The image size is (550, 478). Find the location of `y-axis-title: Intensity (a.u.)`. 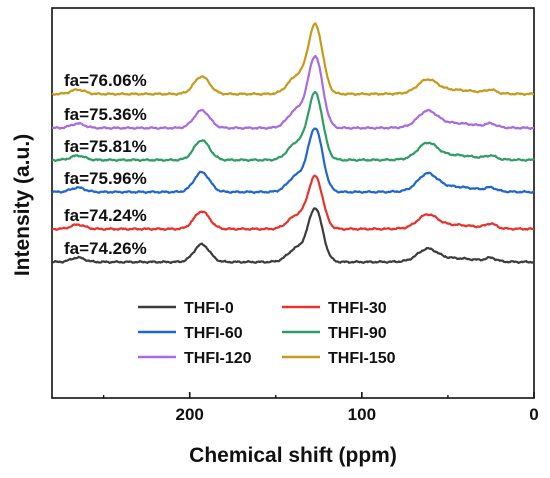

y-axis-title: Intensity (a.u.) is located at coordinates (22, 205).